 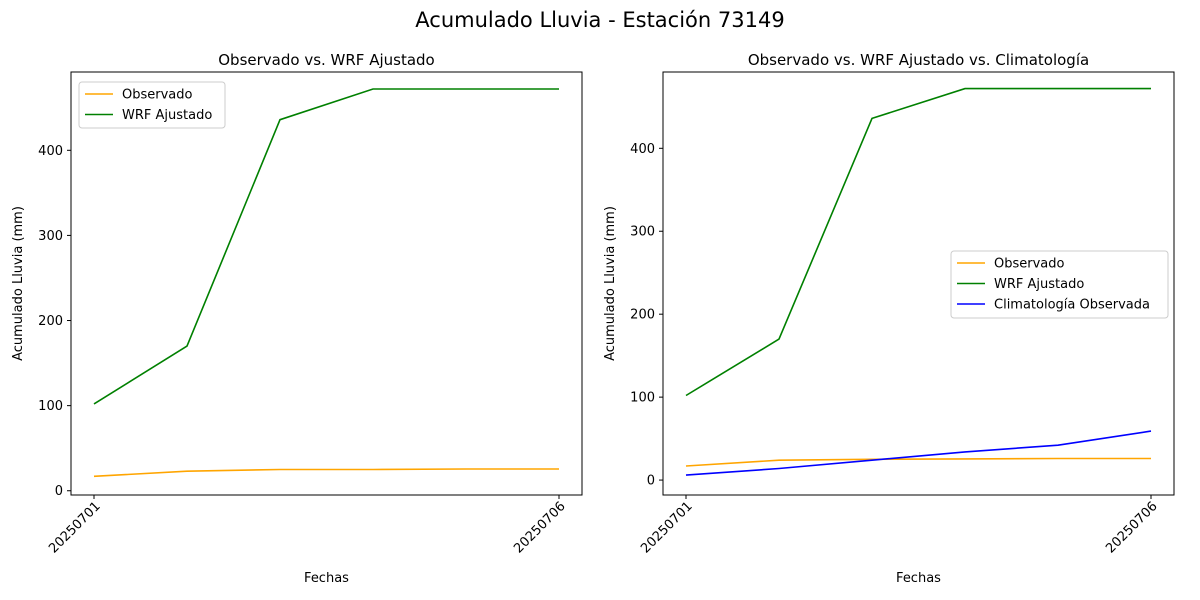 What do you see at coordinates (666, 527) in the screenshot?
I see `x-tick-label: 20250701` at bounding box center [666, 527].